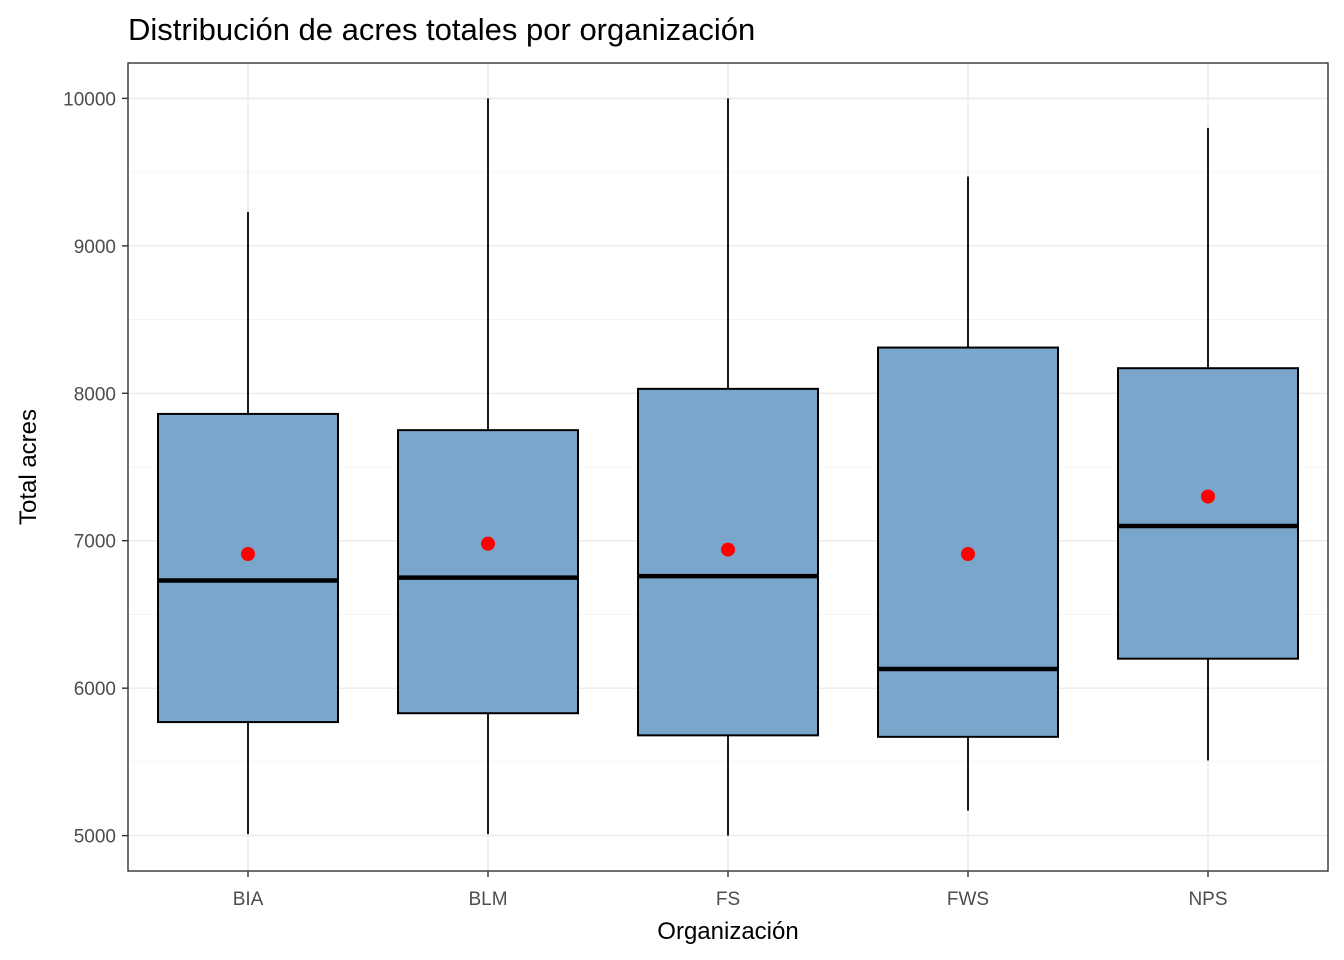  What do you see at coordinates (727, 931) in the screenshot?
I see `x-axis-title: Organización` at bounding box center [727, 931].